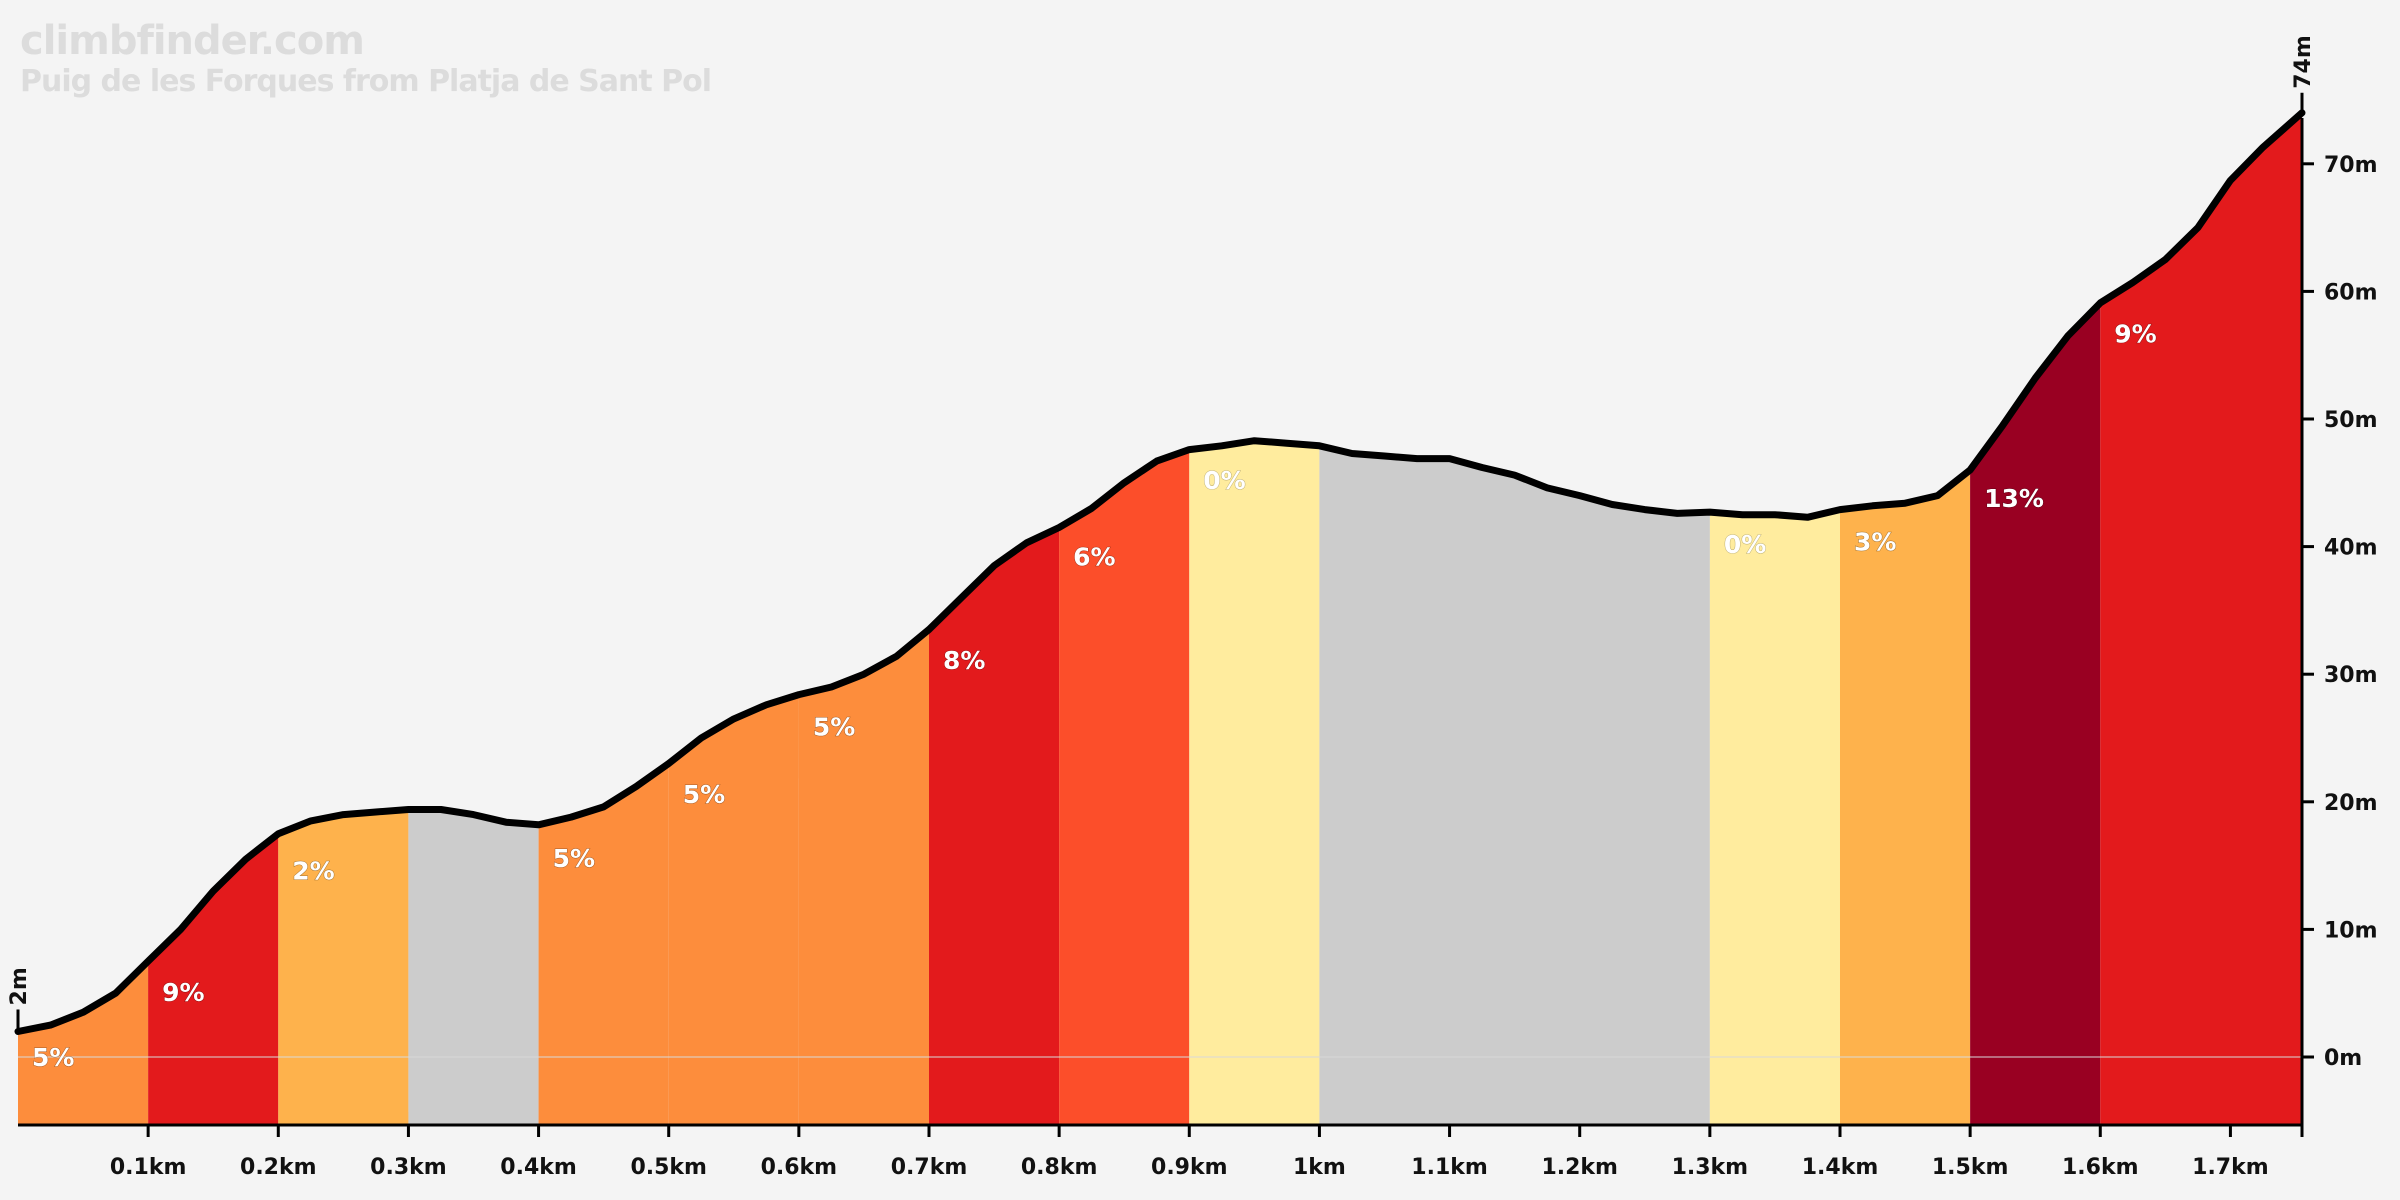 The height and width of the screenshot is (1200, 2400). I want to click on x-tick-label-2: 0.3km, so click(408, 1167).